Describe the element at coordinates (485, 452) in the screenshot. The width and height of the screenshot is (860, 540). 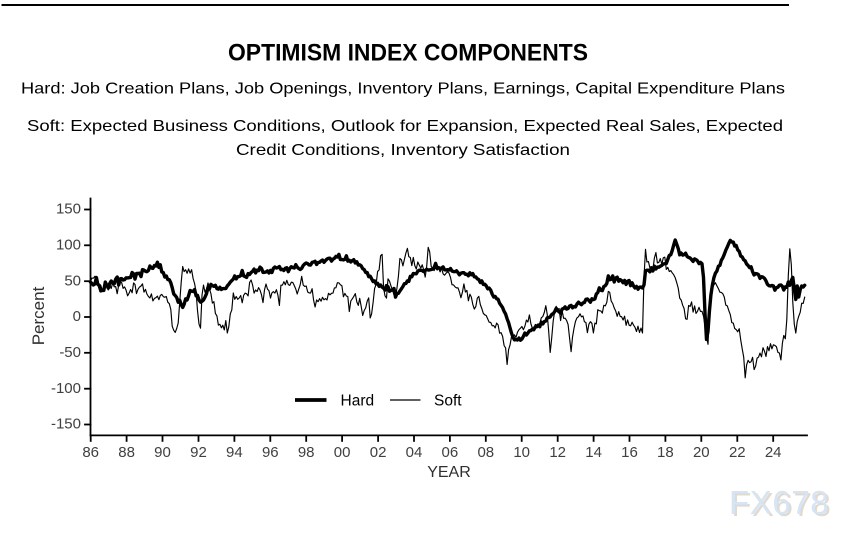
I see `svg-text: 08` at that location.